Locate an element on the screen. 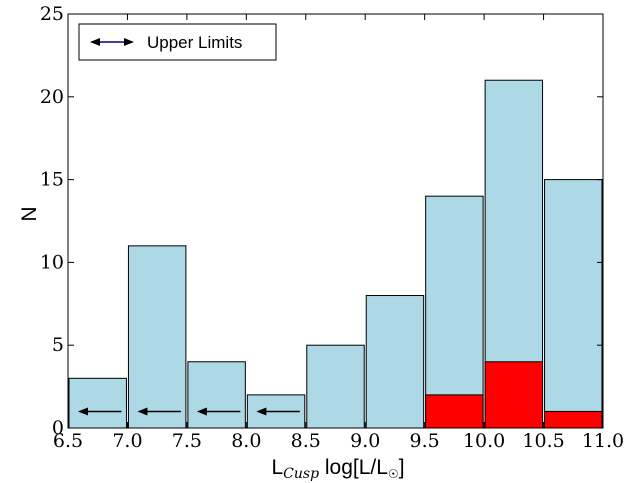 The image size is (640, 483). x-tick-label: 7.0 is located at coordinates (127, 441).